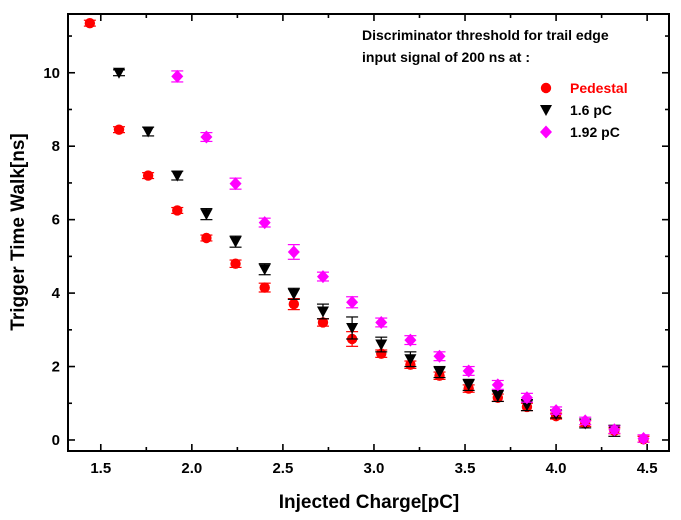  I want to click on y-axis-label: Trigger Time Walk[ns], so click(18, 231).